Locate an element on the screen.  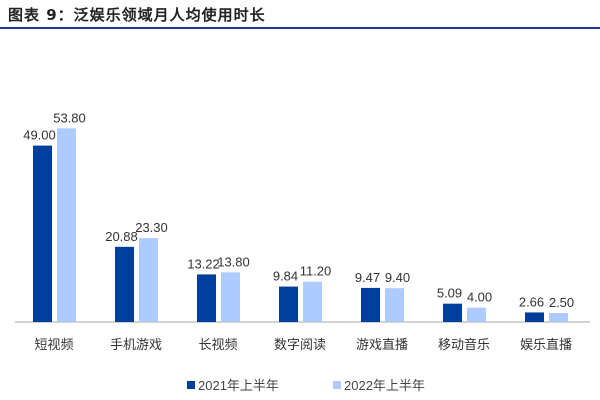
data-label: 2.50 is located at coordinates (561, 302).